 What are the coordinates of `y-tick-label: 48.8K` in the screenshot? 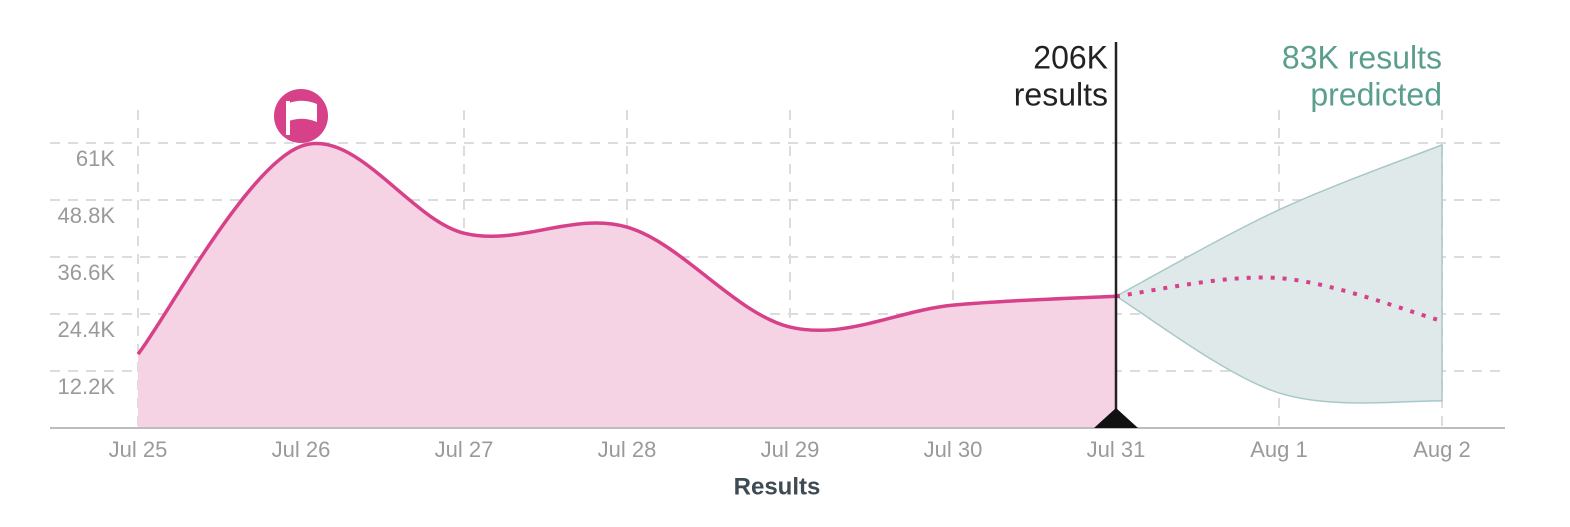 It's located at (87, 215).